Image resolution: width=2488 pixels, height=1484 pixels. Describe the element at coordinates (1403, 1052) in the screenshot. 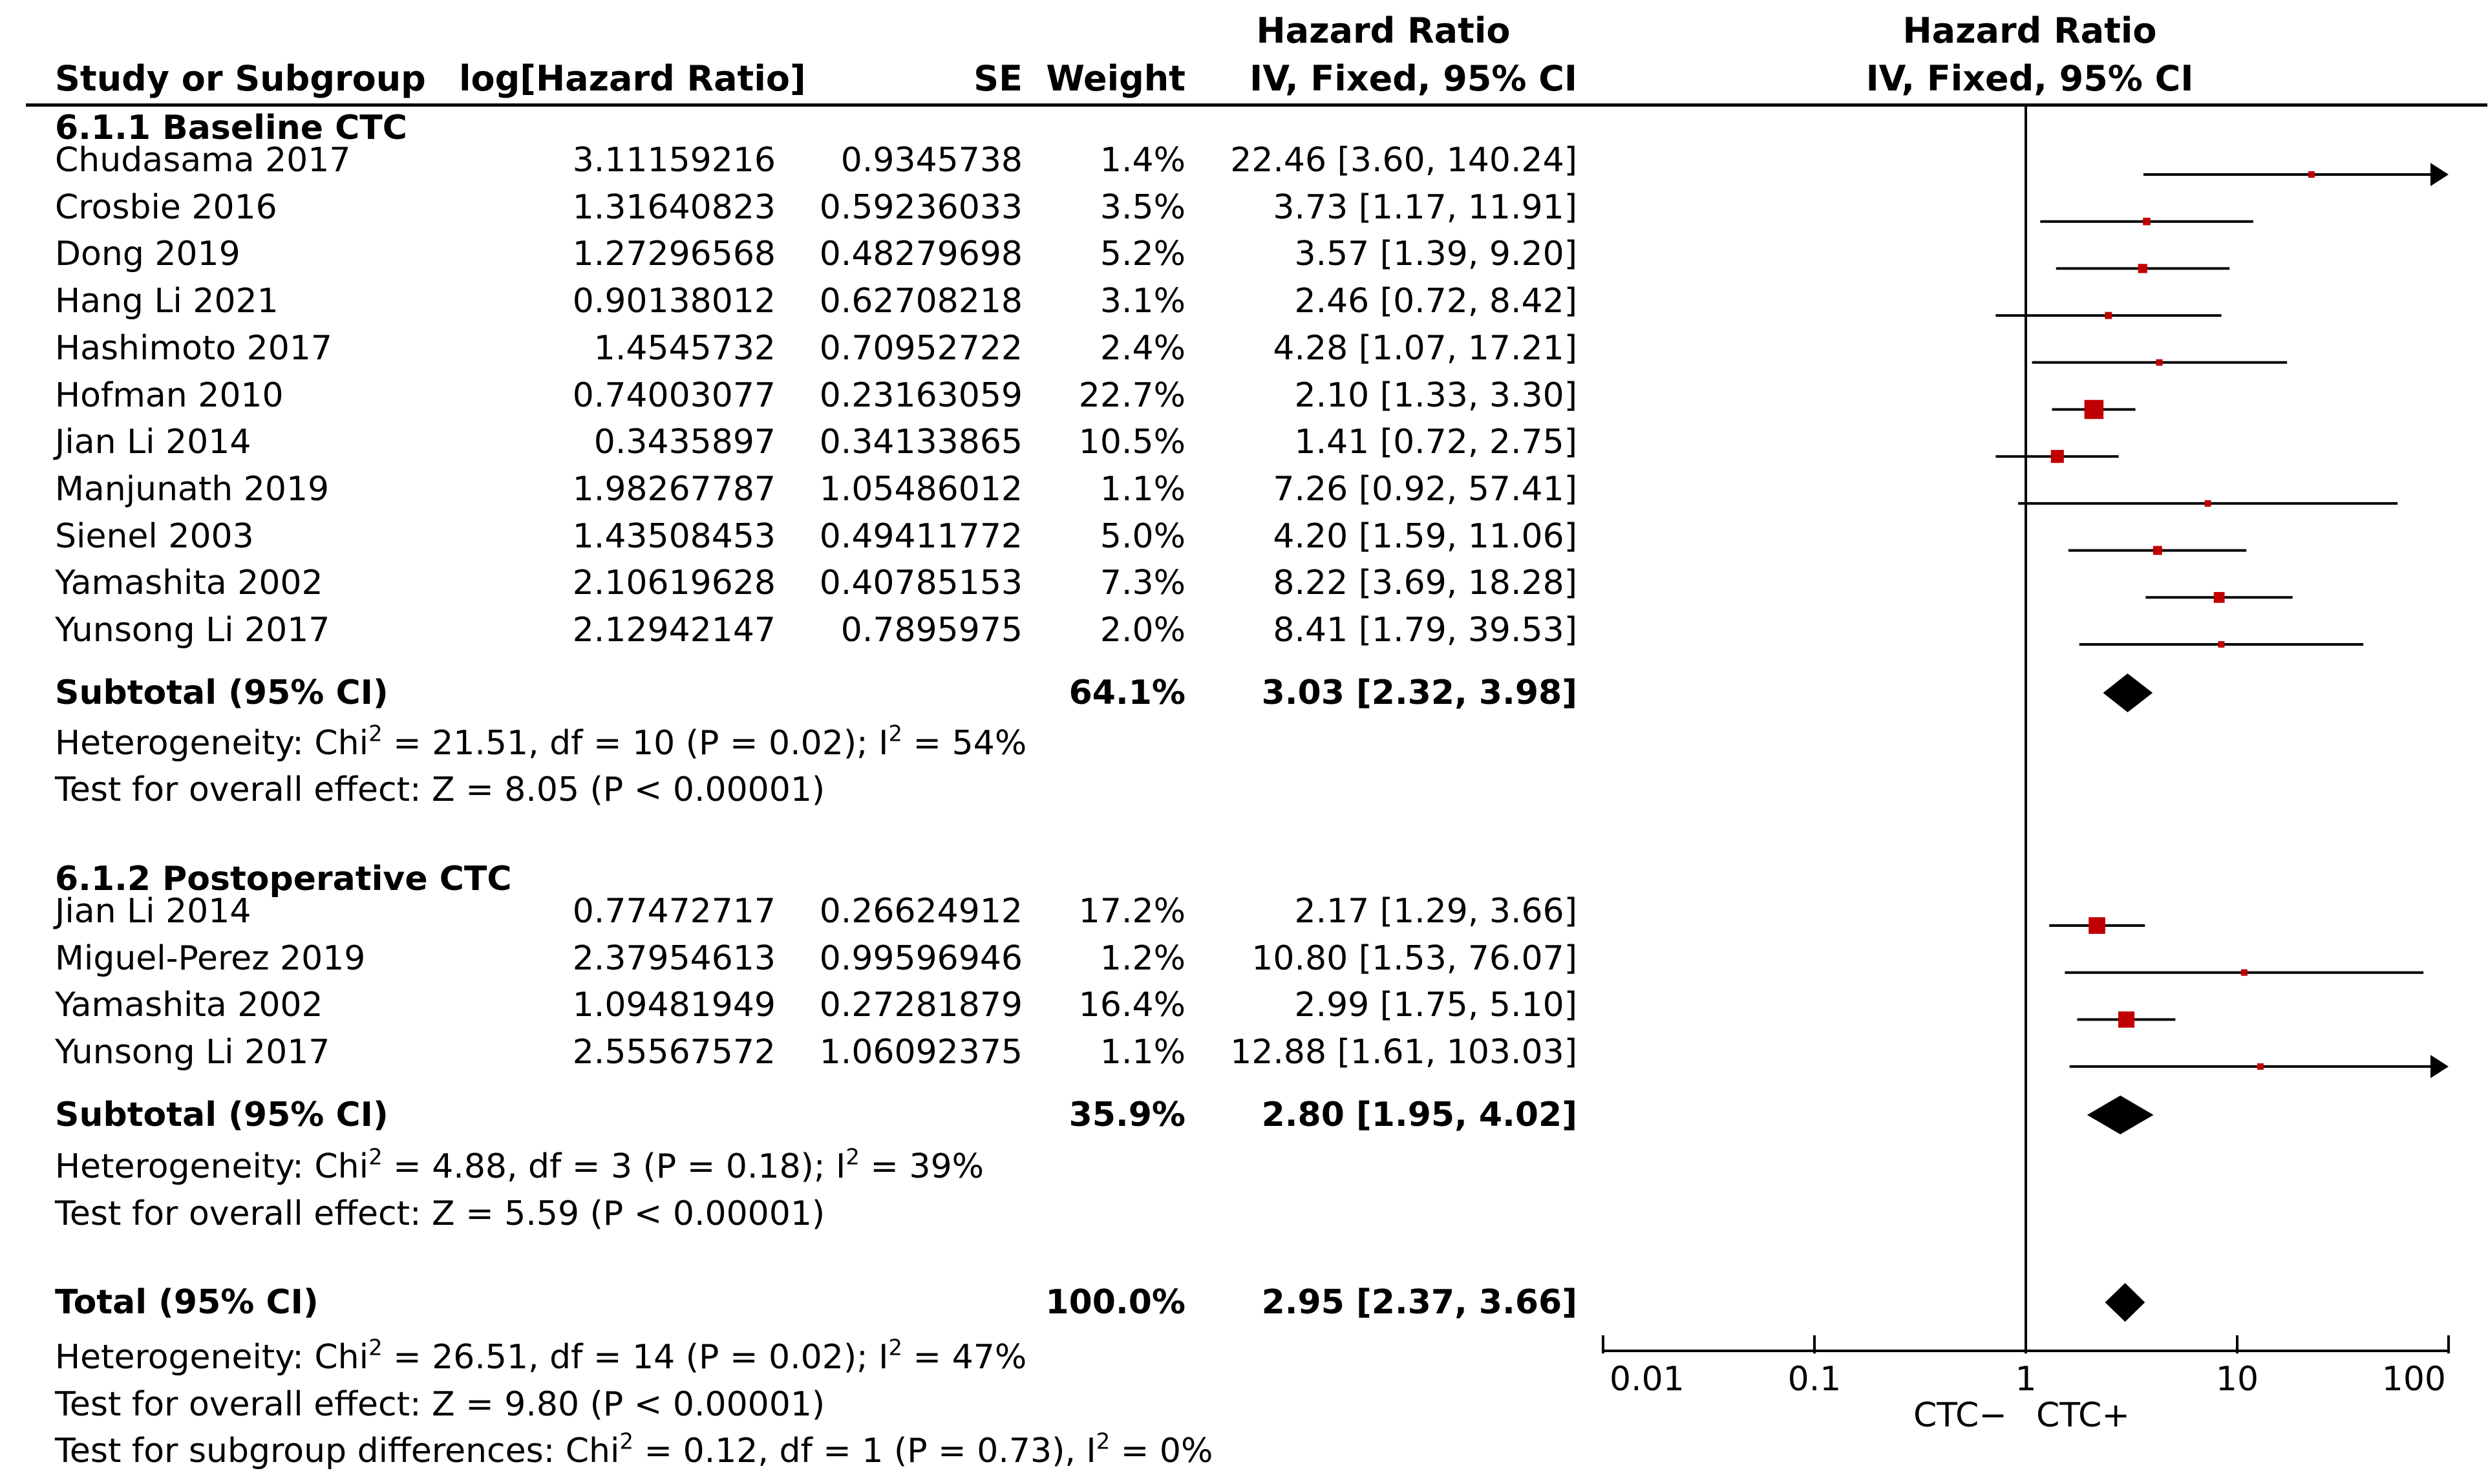

I see `study-ci: 12.88 [1.61, 103.03]` at that location.